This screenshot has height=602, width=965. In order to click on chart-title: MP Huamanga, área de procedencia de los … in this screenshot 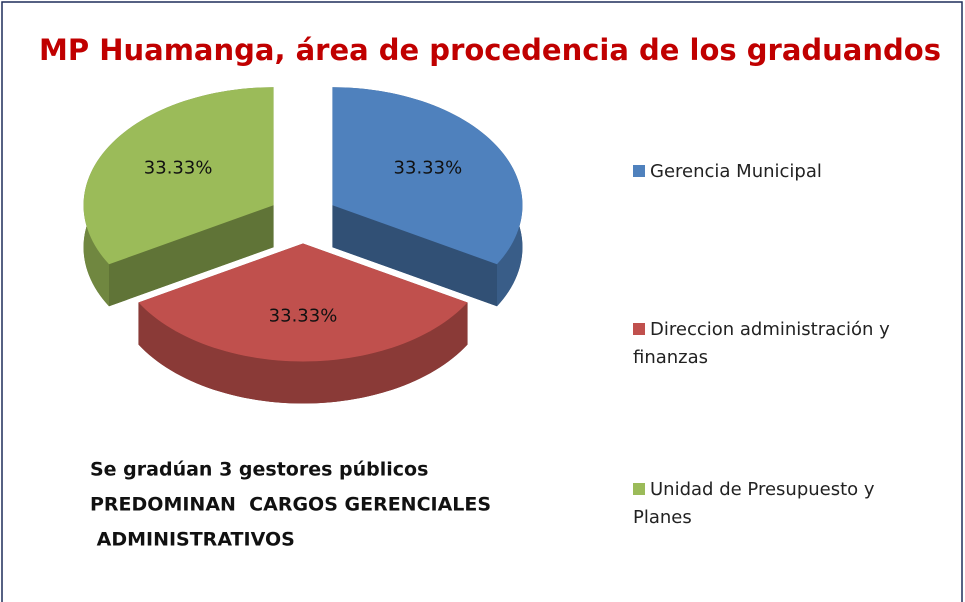, I will do `click(490, 50)`.